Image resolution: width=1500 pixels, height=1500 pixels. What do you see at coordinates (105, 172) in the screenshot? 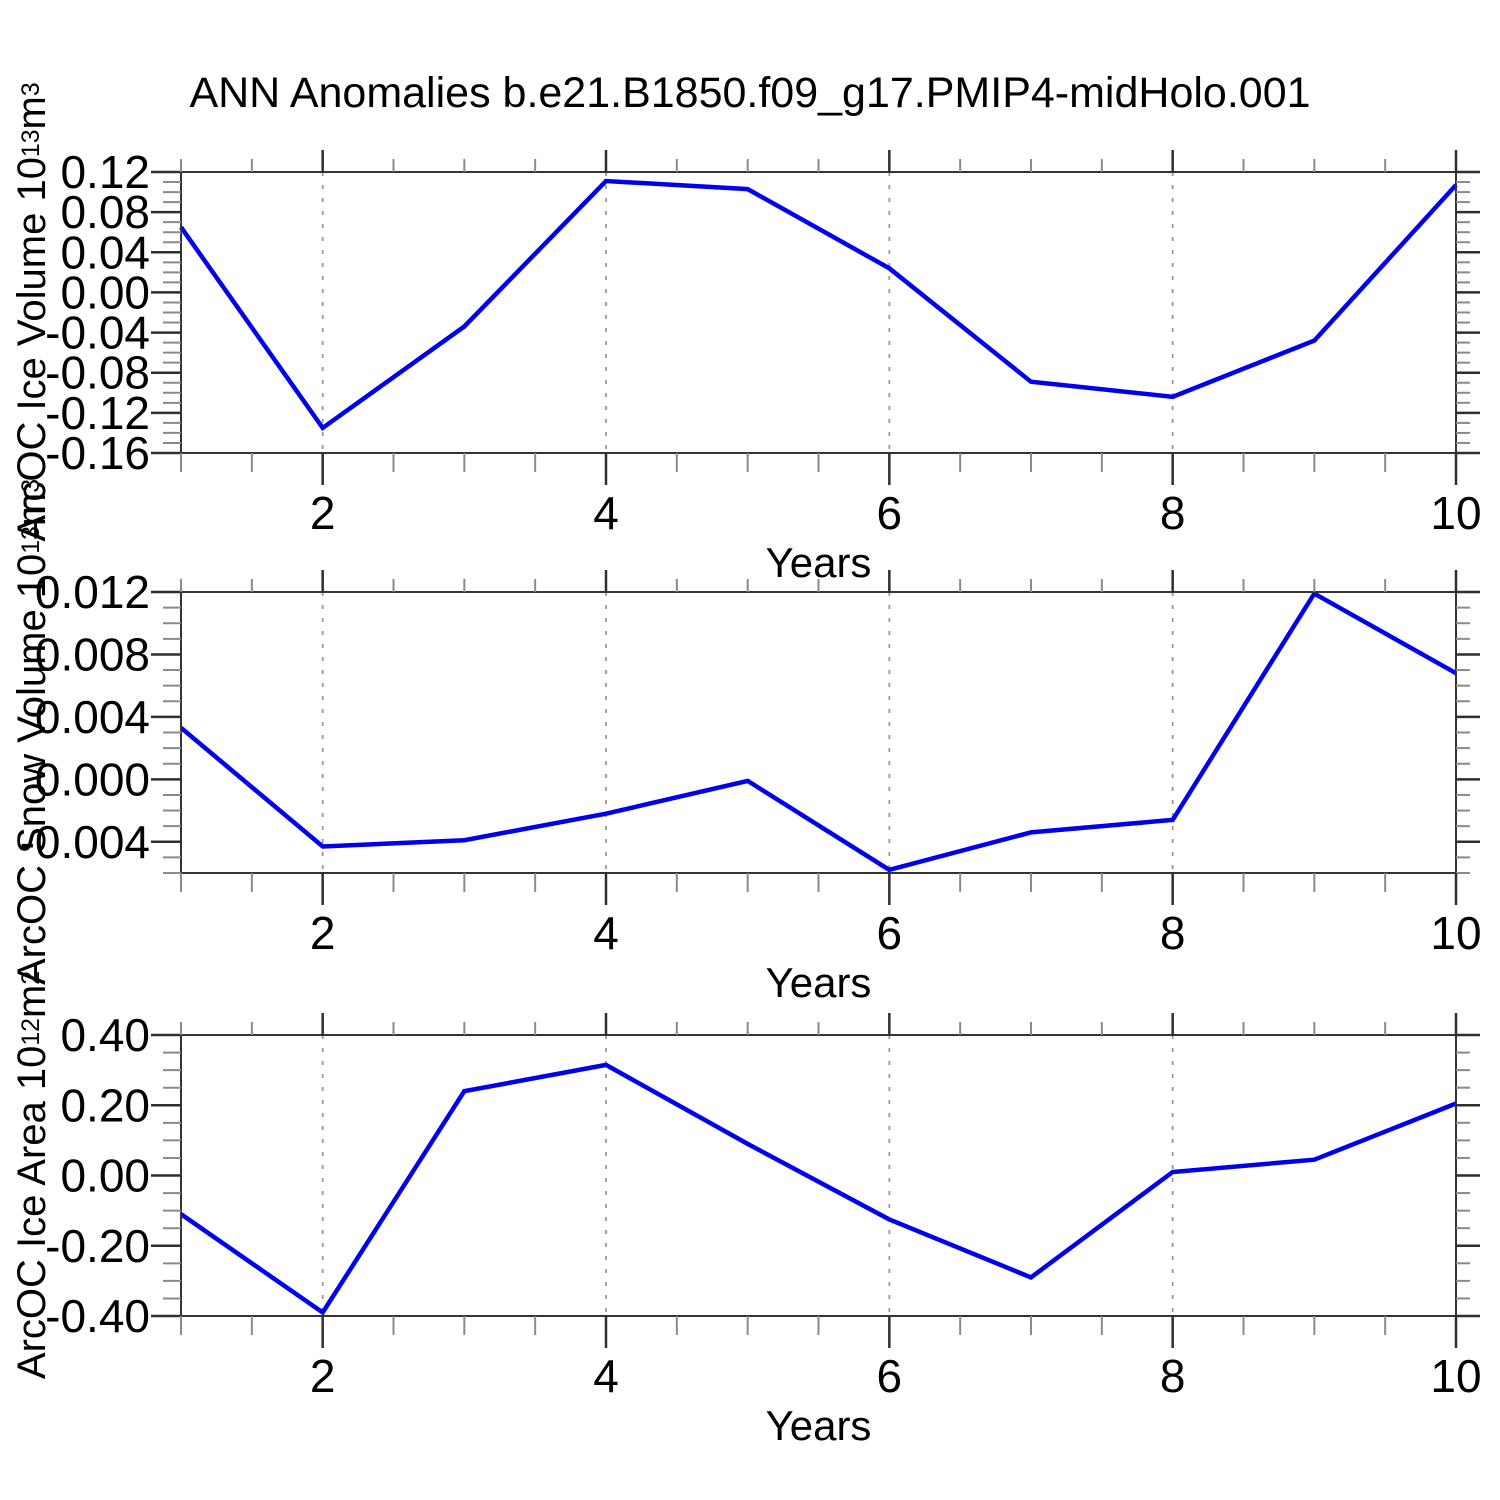
I see `y-tick-label: 0.12` at bounding box center [105, 172].